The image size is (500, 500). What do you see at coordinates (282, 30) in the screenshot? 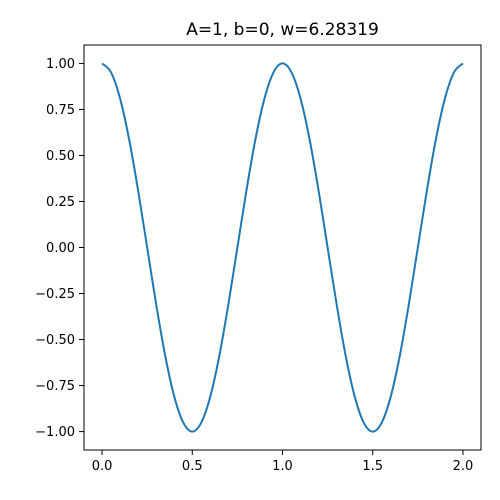
I see `chart-title: A=1, b=0, w=6.28319` at bounding box center [282, 30].